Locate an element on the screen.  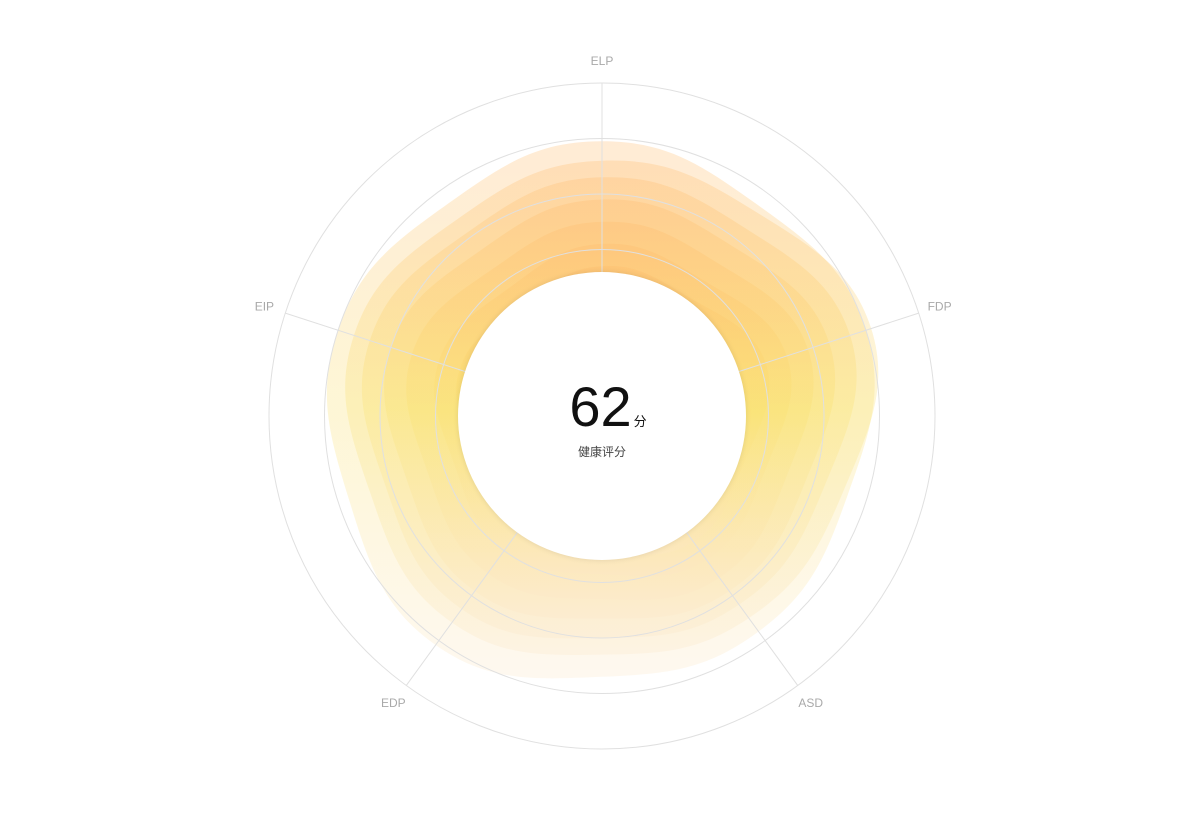
axis-label-eip: EIP is located at coordinates (264, 306).